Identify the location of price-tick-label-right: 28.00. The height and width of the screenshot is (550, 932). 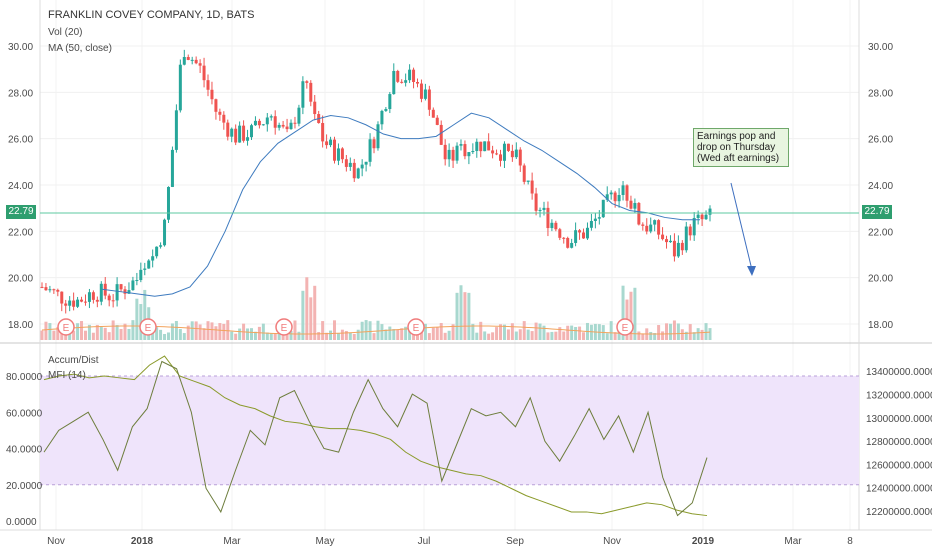
(880, 93).